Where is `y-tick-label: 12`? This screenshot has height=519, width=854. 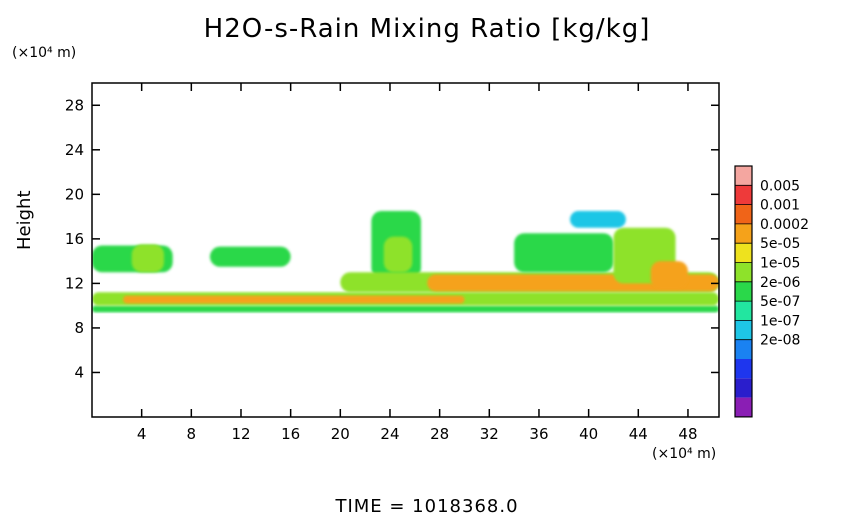 y-tick-label: 12 is located at coordinates (74, 283).